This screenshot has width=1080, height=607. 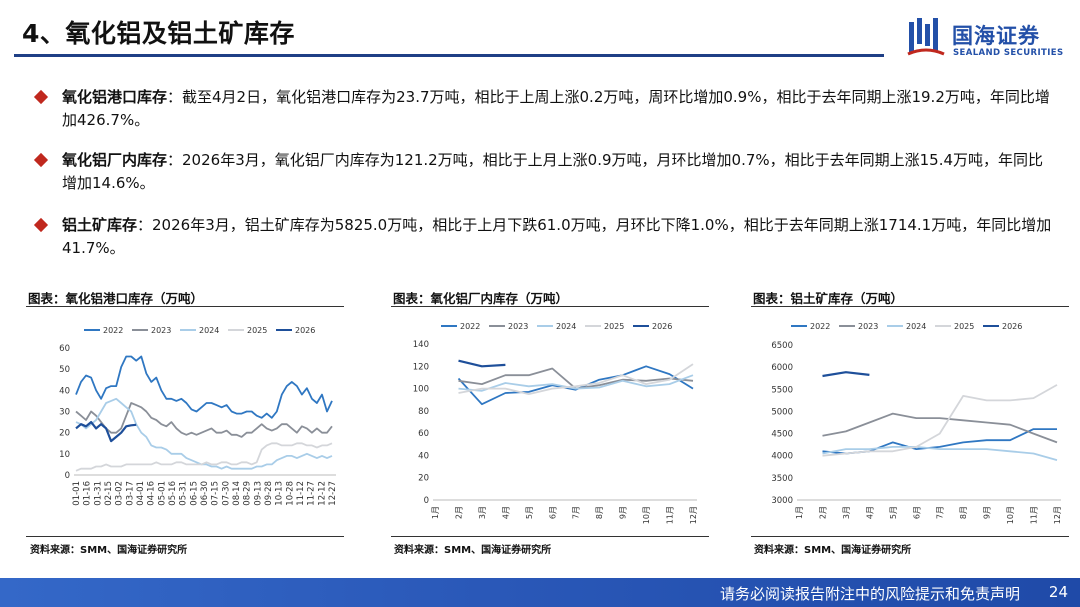 What do you see at coordinates (782, 390) in the screenshot?
I see `y-tick-label: 5500` at bounding box center [782, 390].